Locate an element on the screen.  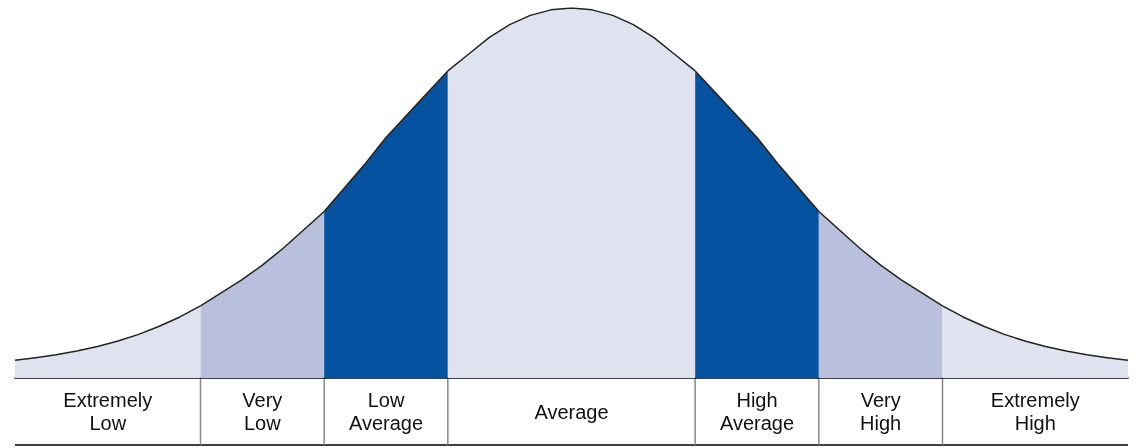
series-label: High Average is located at coordinates (757, 411).